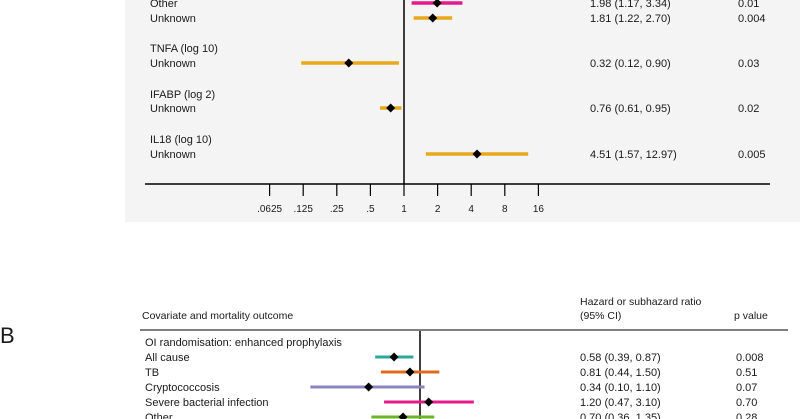 Image resolution: width=800 pixels, height=419 pixels. I want to click on top-p-value: 0.005, so click(752, 155).